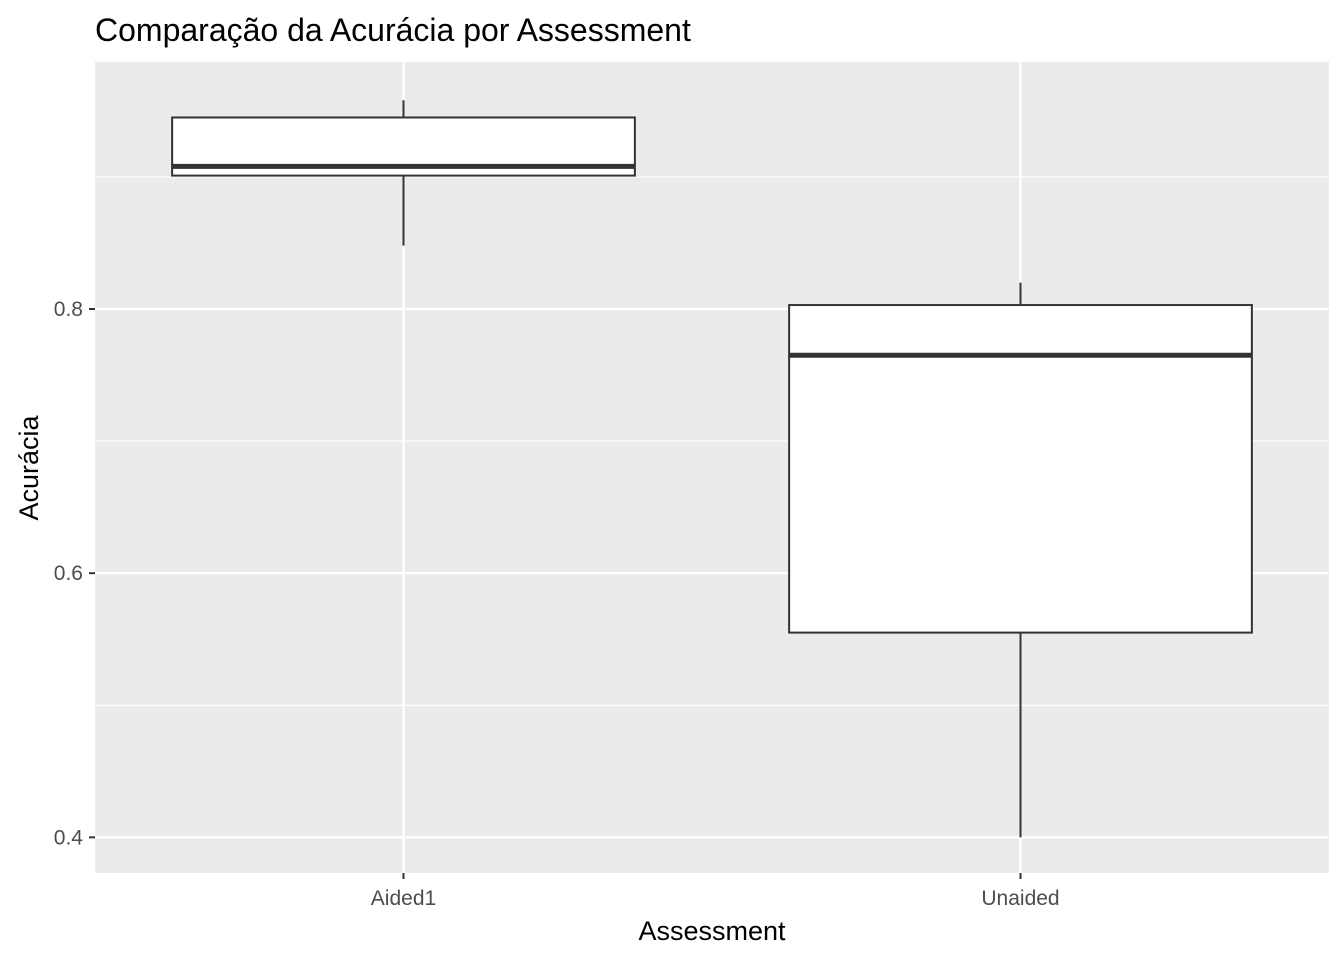 The height and width of the screenshot is (960, 1344). I want to click on chart-title: Comparação da Acurácia por Assessment, so click(393, 30).